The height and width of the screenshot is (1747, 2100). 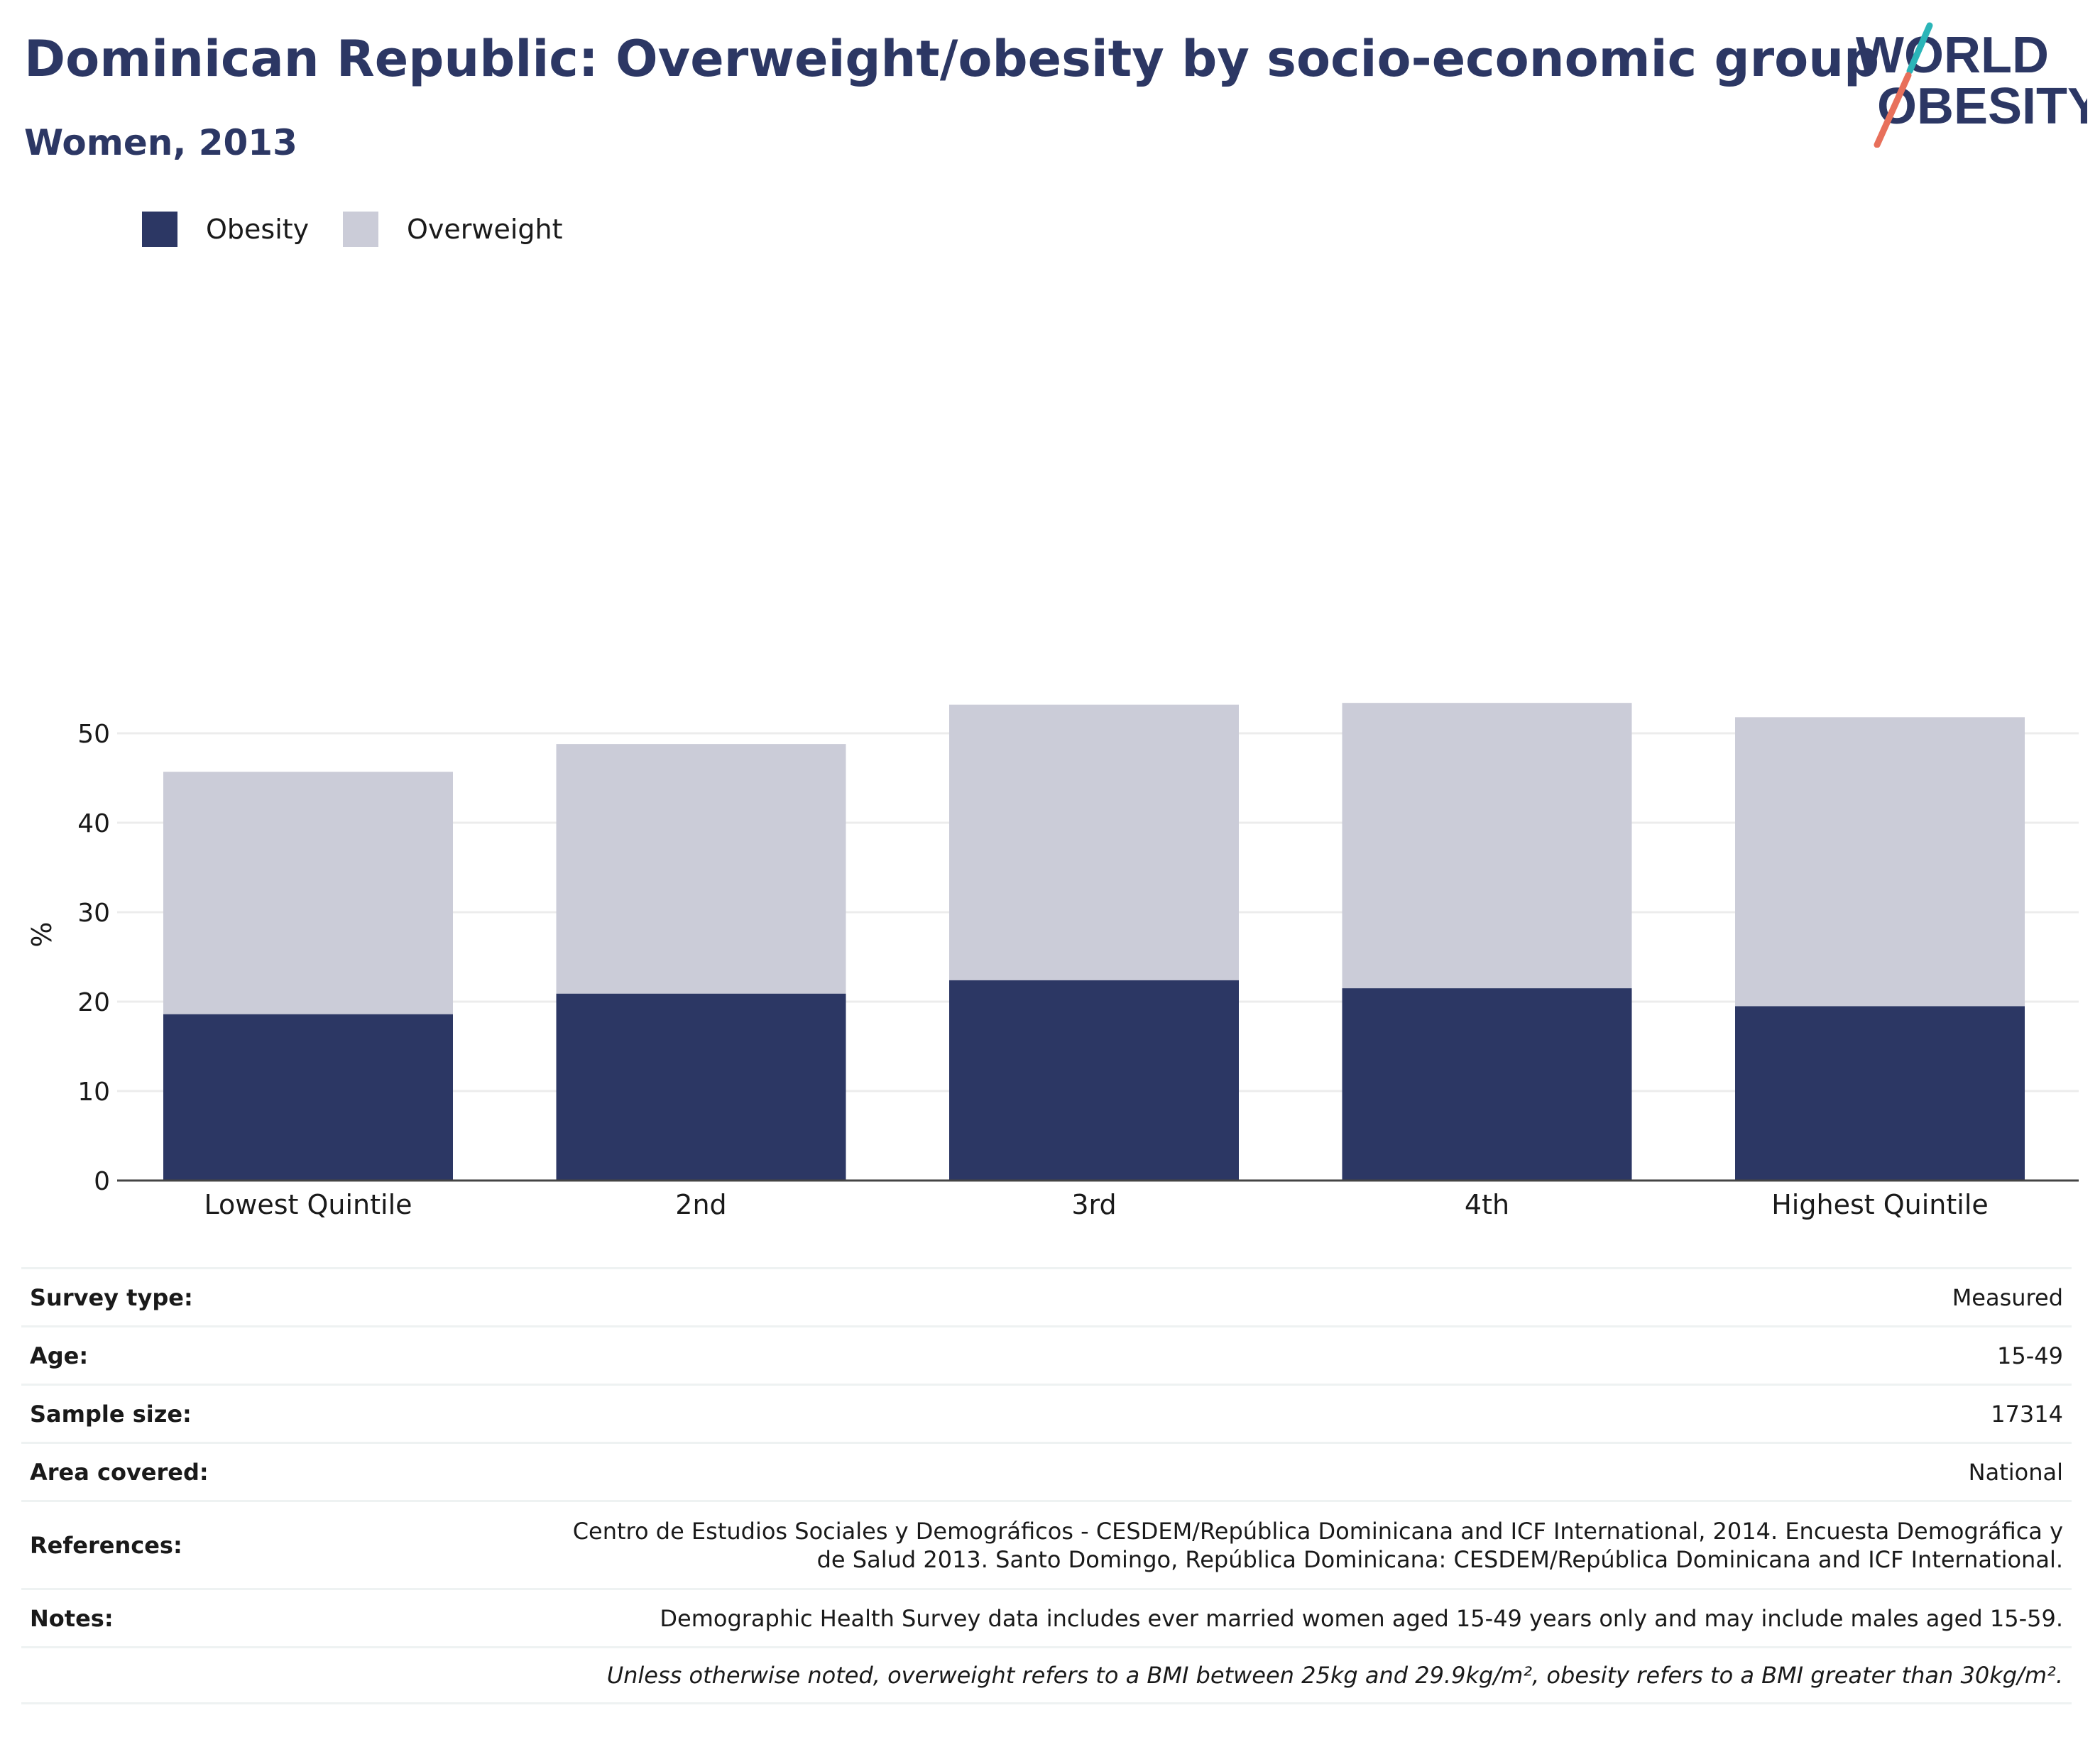 I want to click on logo-slash-teal, so click(x=1919, y=48).